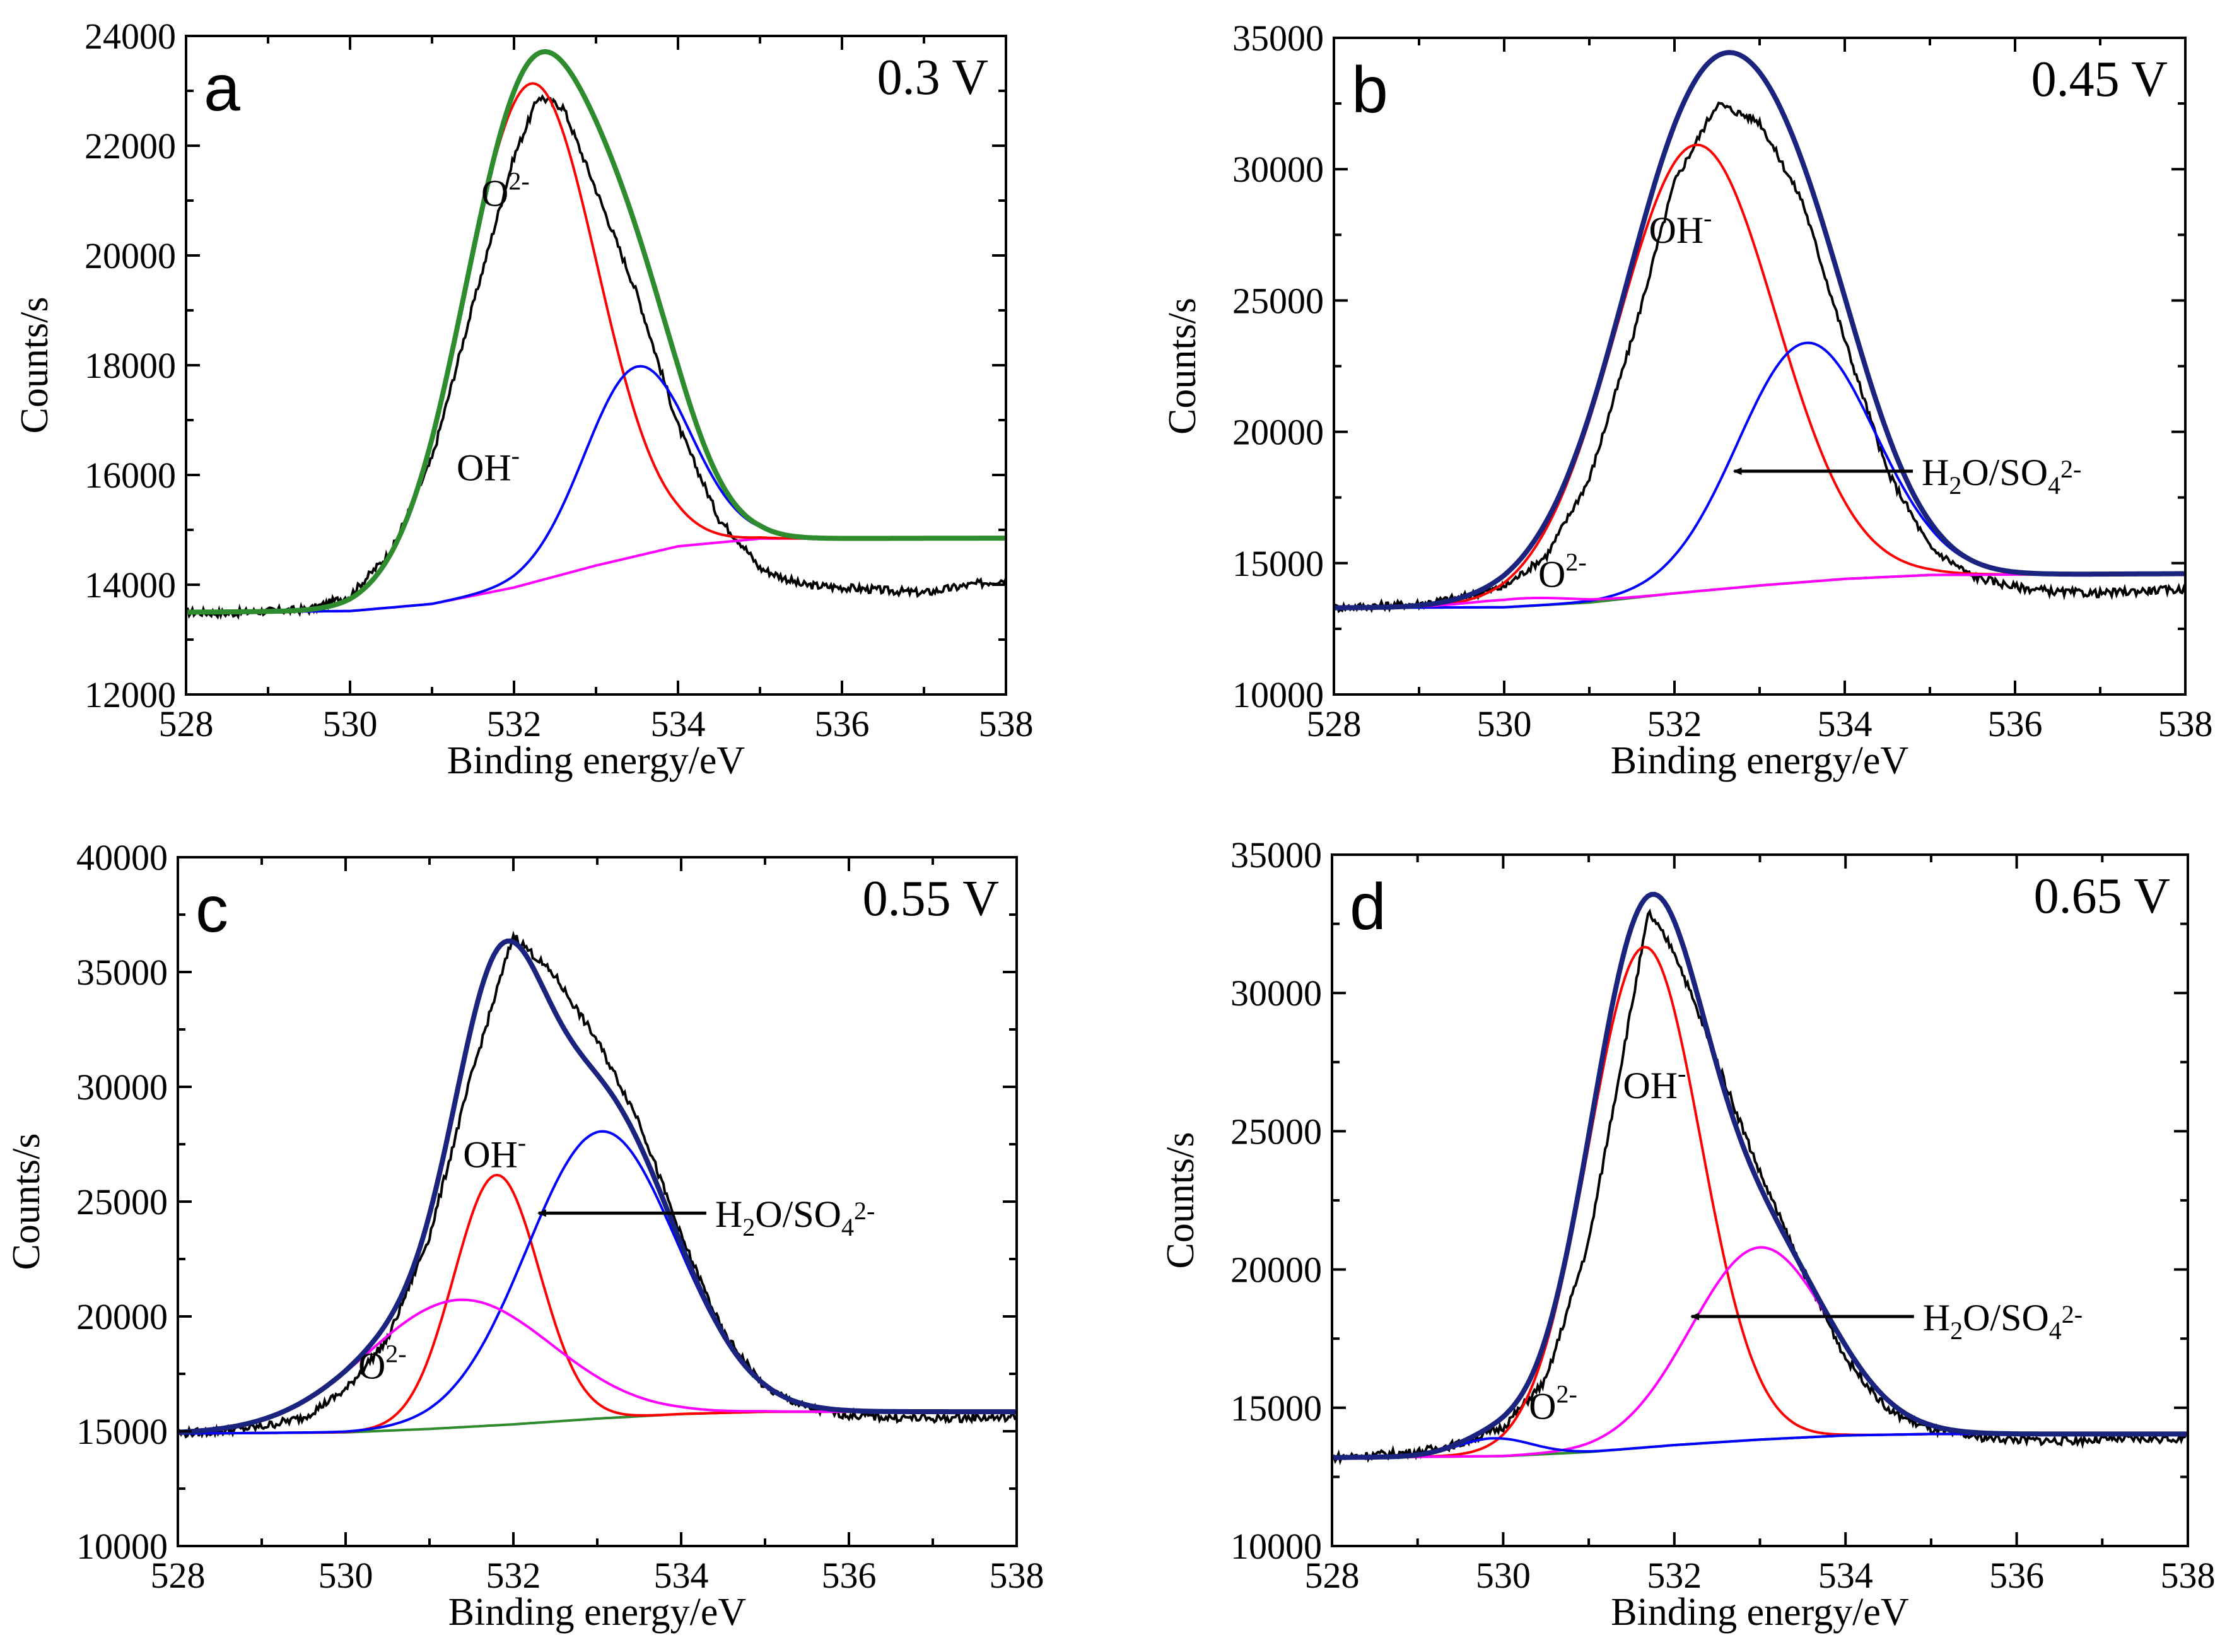 This screenshot has height=1652, width=2232. I want to click on panel-letter: c, so click(212, 909).